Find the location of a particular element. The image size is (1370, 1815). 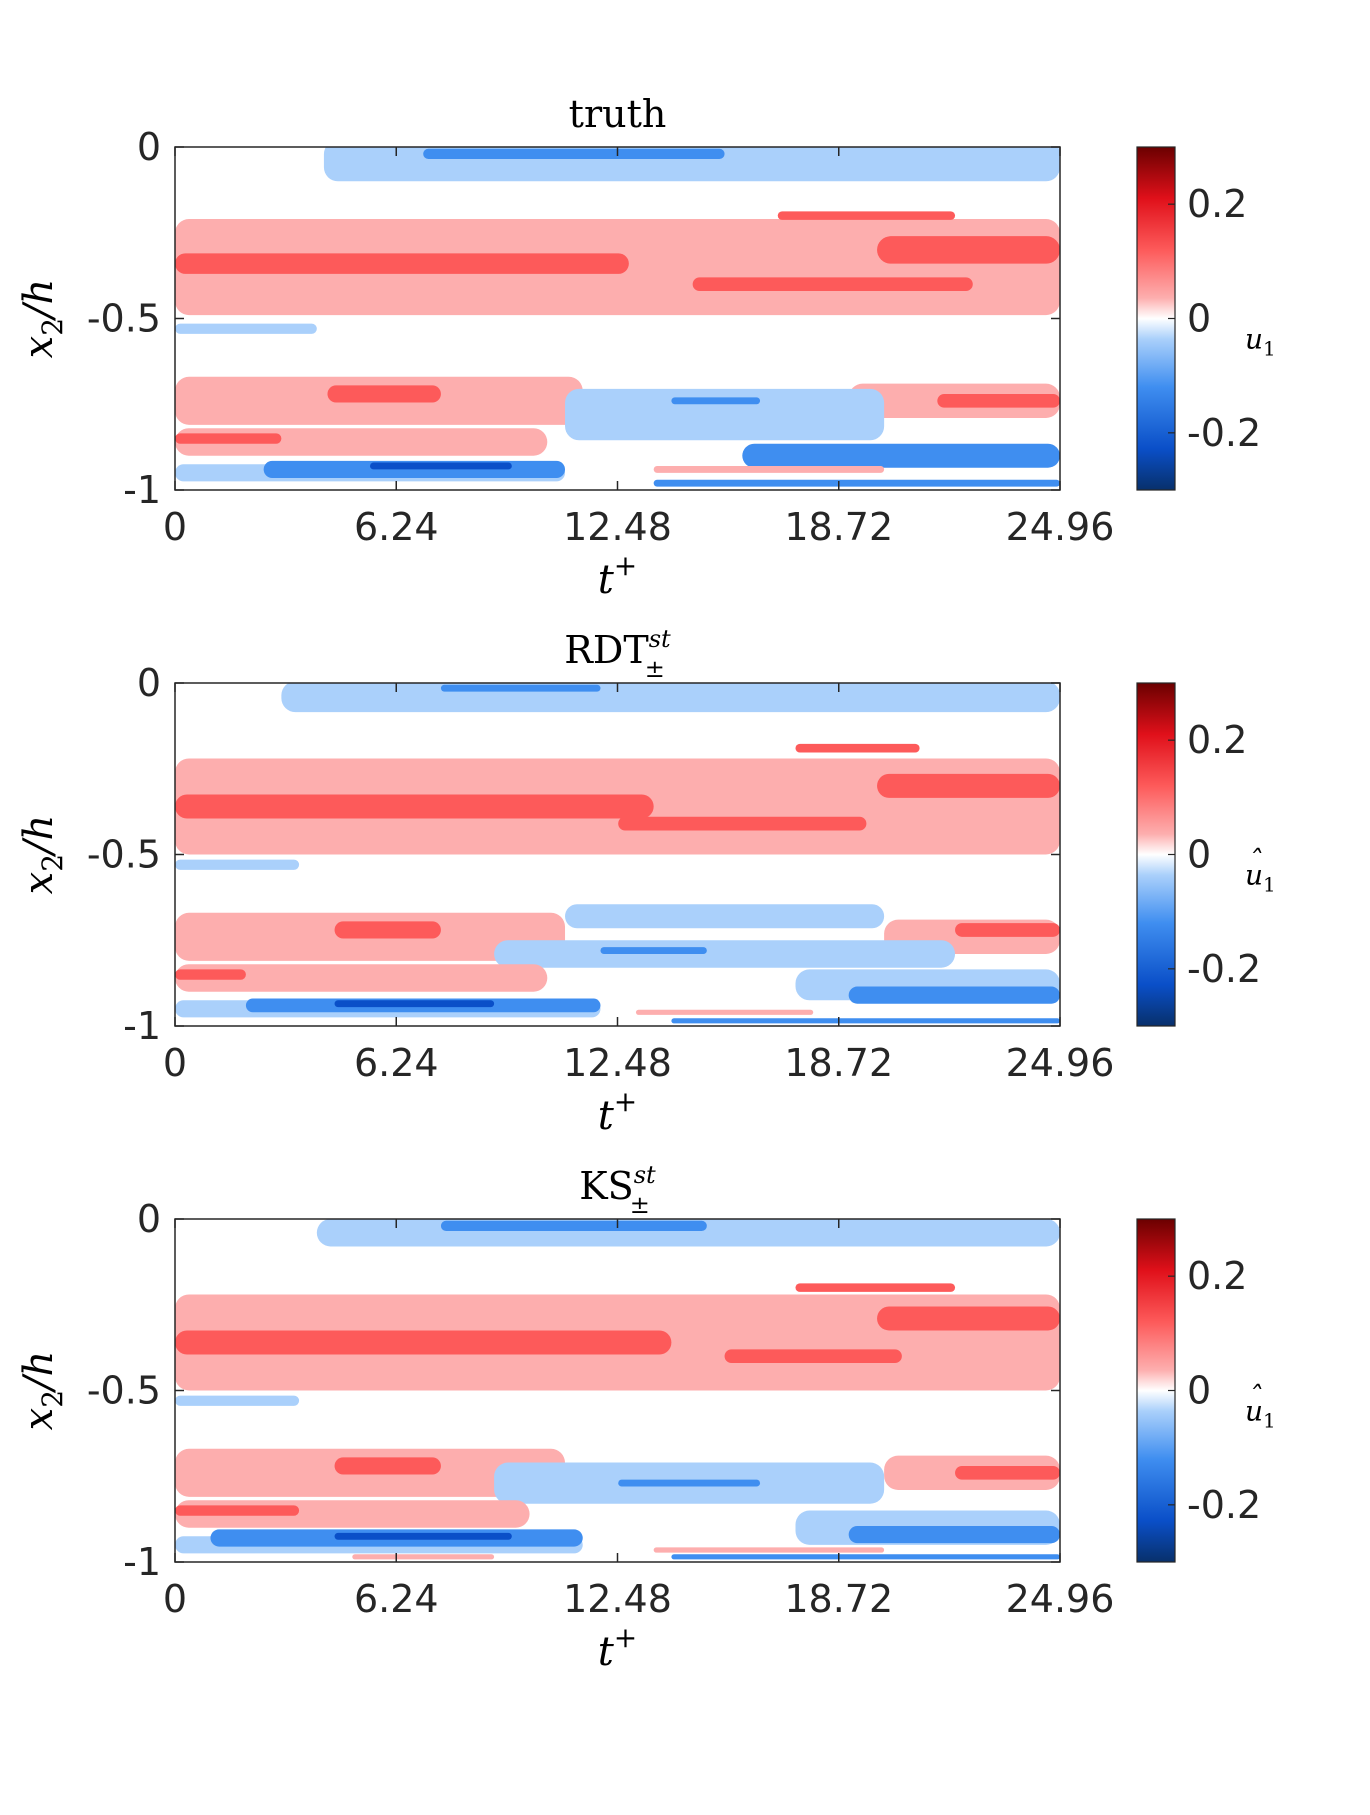

panel-title: truth is located at coordinates (618, 114).